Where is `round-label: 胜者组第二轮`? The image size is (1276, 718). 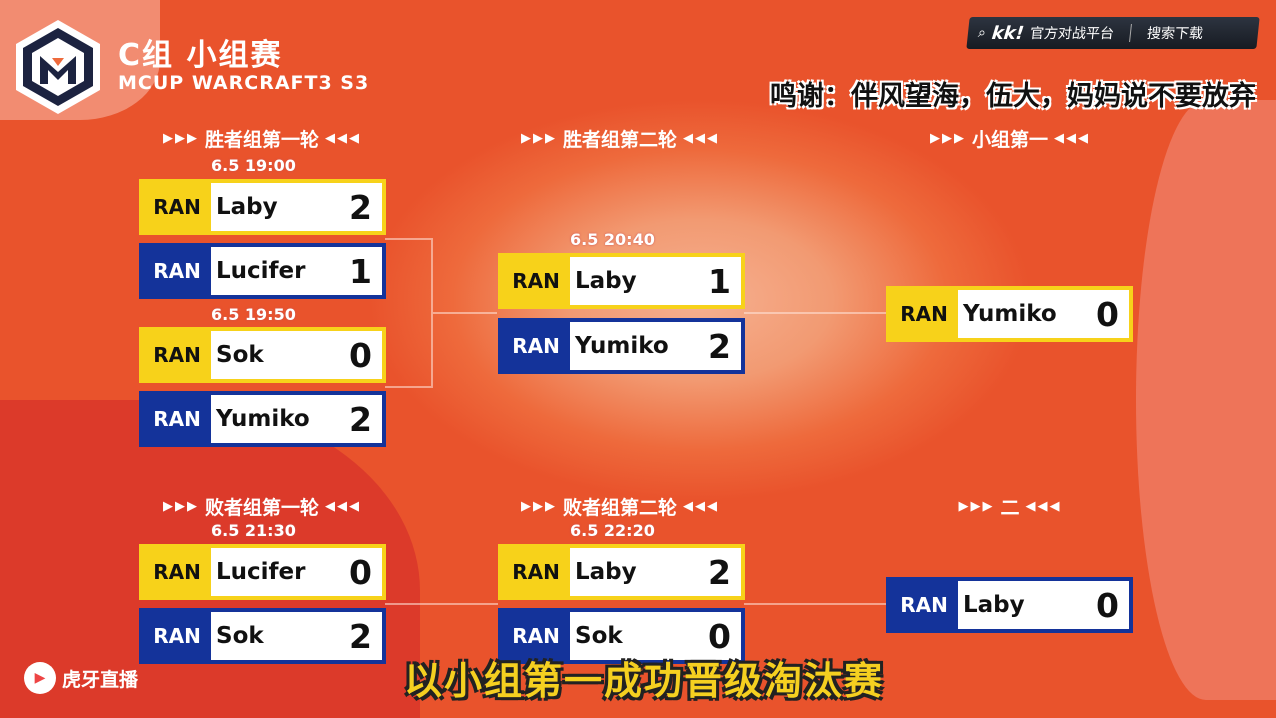 round-label: 胜者组第二轮 is located at coordinates (619, 140).